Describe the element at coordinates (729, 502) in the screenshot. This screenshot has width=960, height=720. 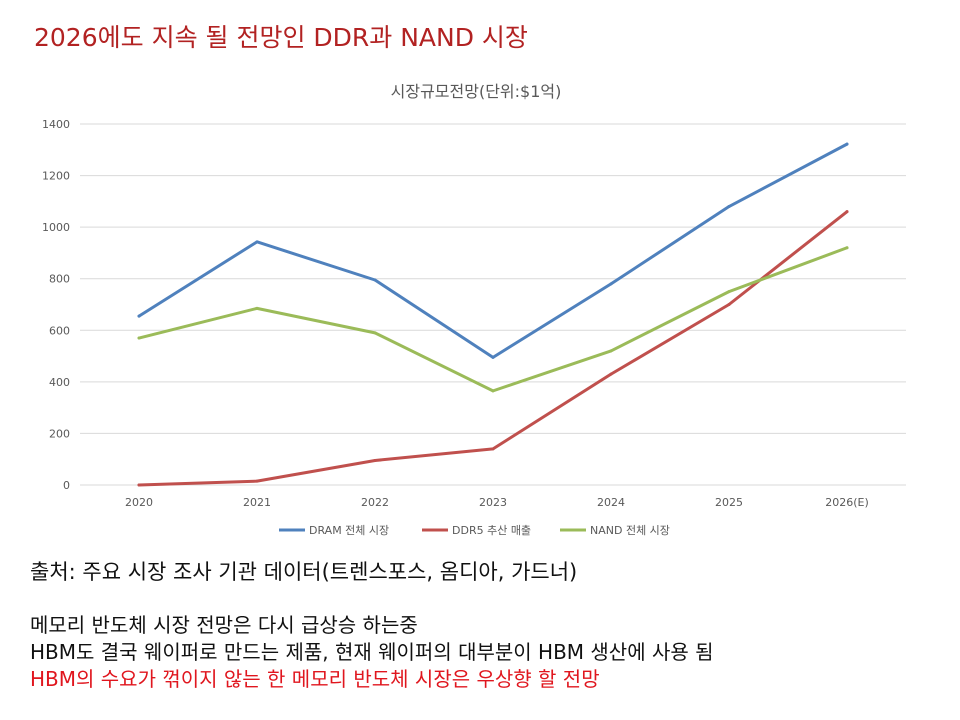
I see `x-tick-label: 2025` at that location.